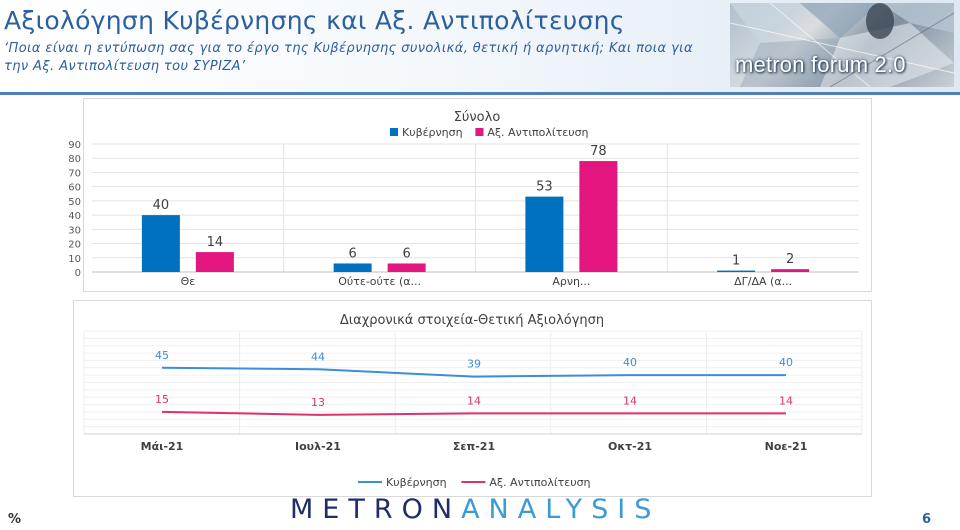 The width and height of the screenshot is (960, 530). What do you see at coordinates (161, 205) in the screenshot?
I see `bar-data-label: 40` at bounding box center [161, 205].